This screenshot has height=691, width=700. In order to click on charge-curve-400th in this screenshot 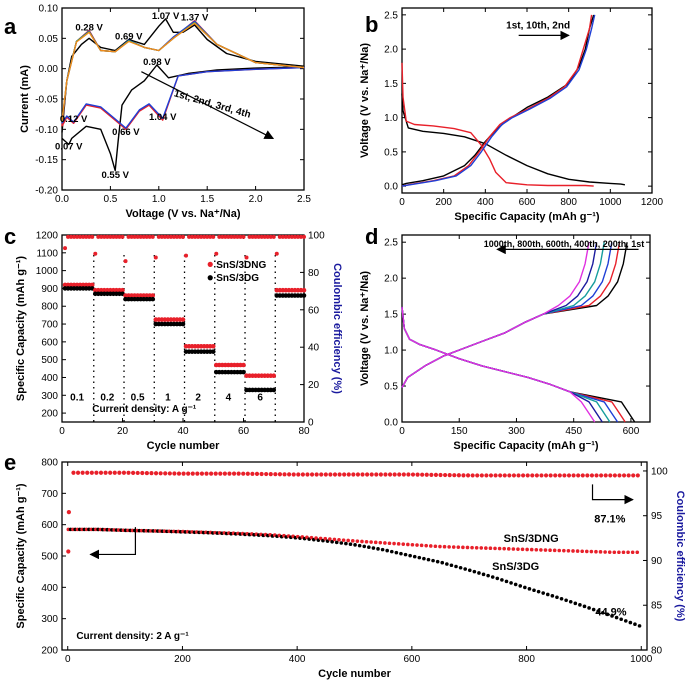, I will do `click(507, 315)`.